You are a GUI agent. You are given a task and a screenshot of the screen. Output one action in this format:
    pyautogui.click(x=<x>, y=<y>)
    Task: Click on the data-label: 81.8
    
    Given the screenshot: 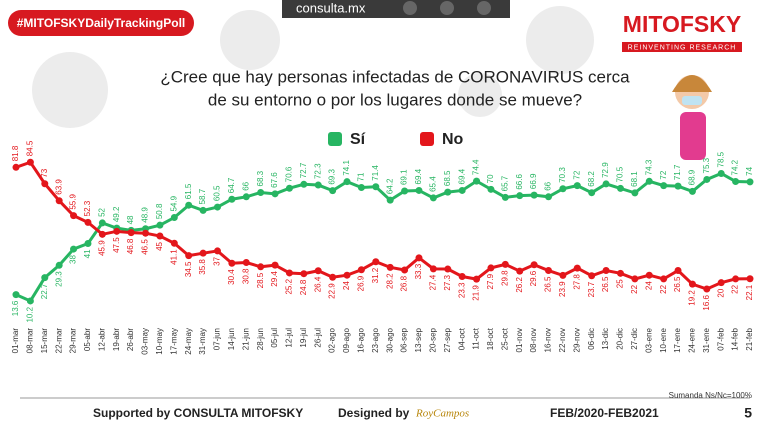 What is the action you would take?
    pyautogui.click(x=15, y=153)
    